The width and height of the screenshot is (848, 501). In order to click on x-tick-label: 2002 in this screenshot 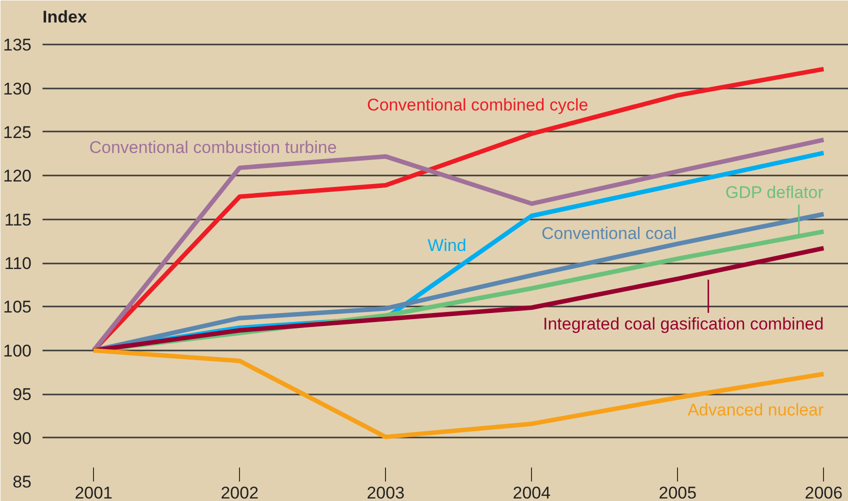, I will do `click(239, 492)`.